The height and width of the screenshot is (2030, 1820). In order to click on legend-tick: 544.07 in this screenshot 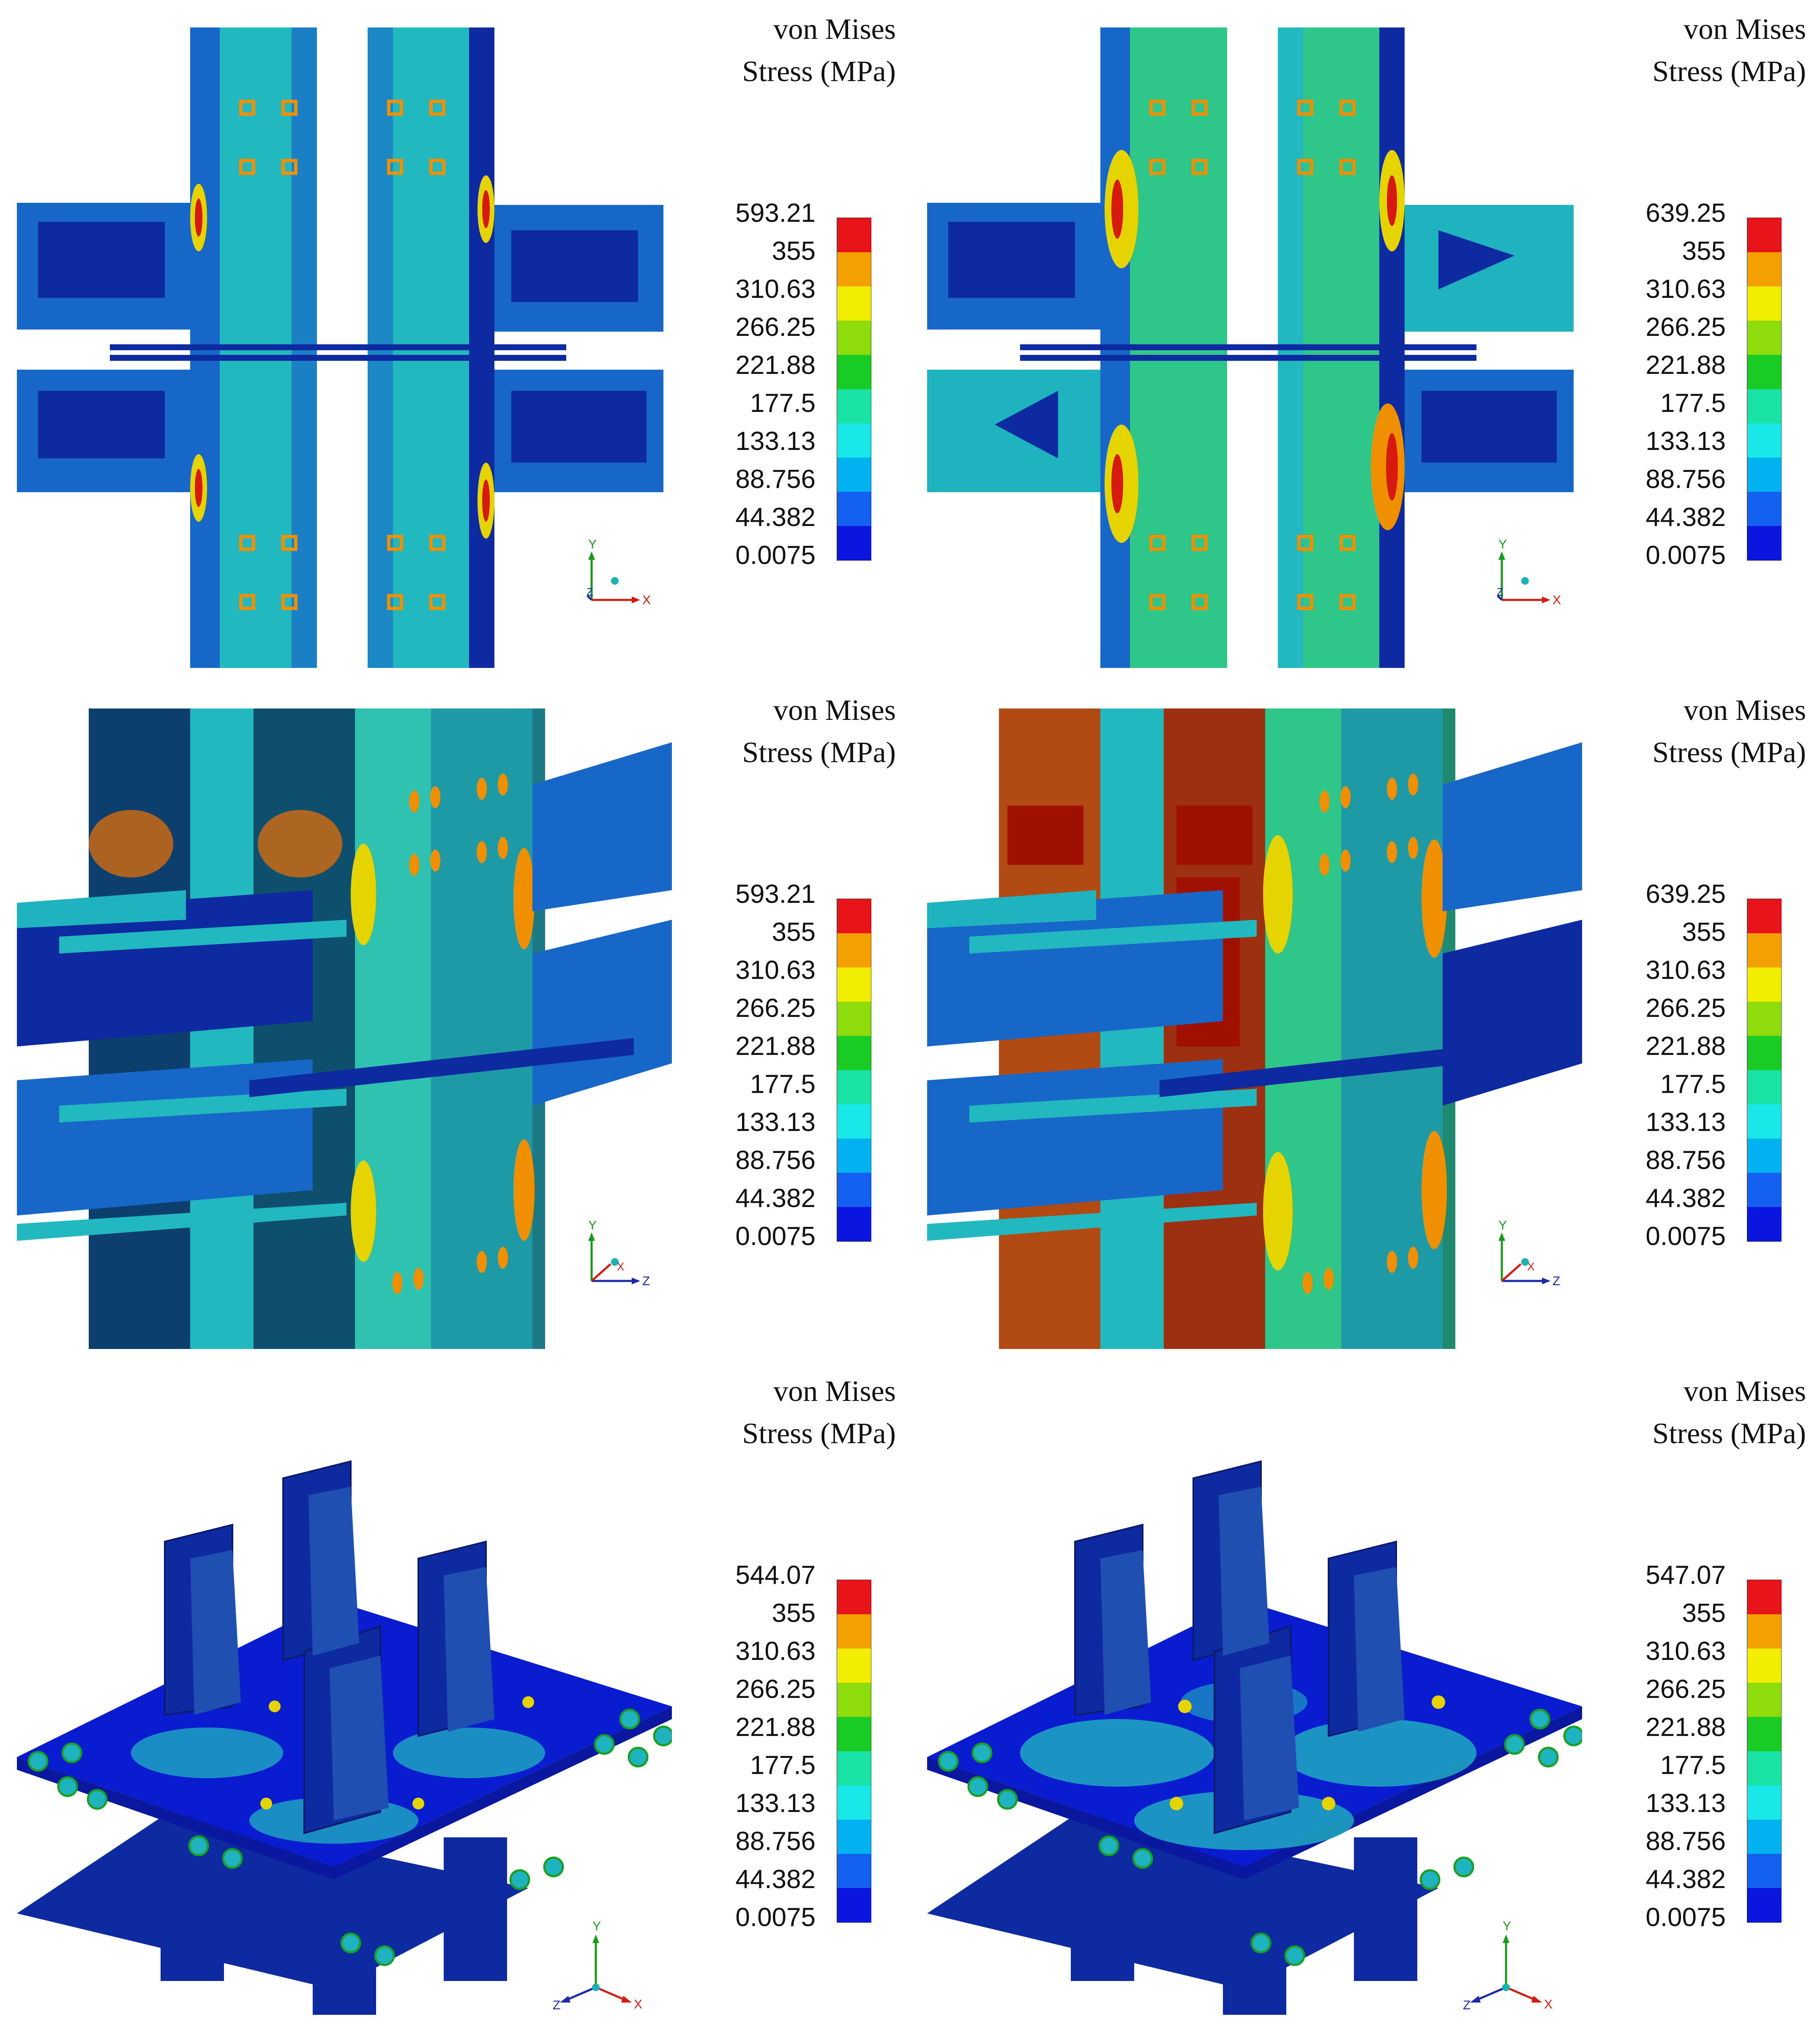, I will do `click(775, 1575)`.